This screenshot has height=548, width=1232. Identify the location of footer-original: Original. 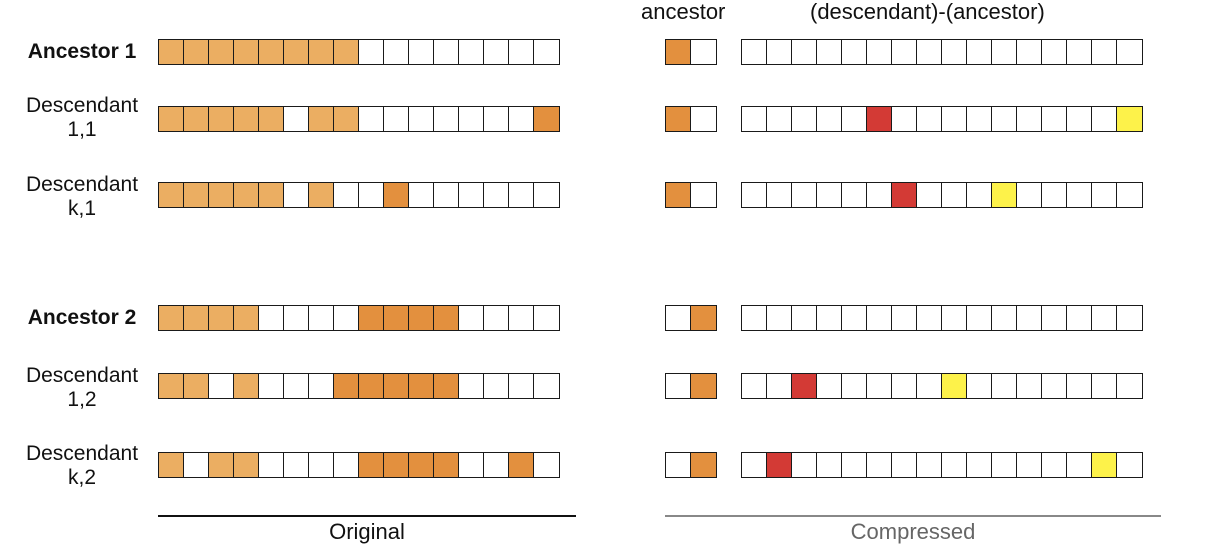
(367, 531).